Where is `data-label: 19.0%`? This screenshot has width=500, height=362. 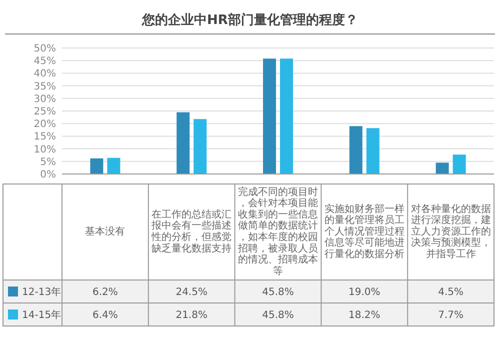
data-label: 19.0% is located at coordinates (364, 292).